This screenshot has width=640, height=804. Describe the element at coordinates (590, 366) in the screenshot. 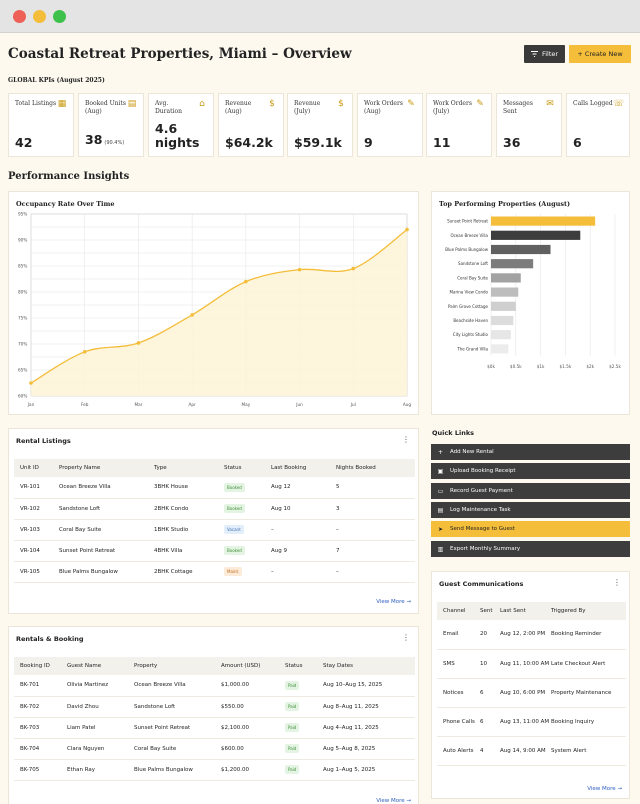

I see `x-tick-label: $2k` at that location.